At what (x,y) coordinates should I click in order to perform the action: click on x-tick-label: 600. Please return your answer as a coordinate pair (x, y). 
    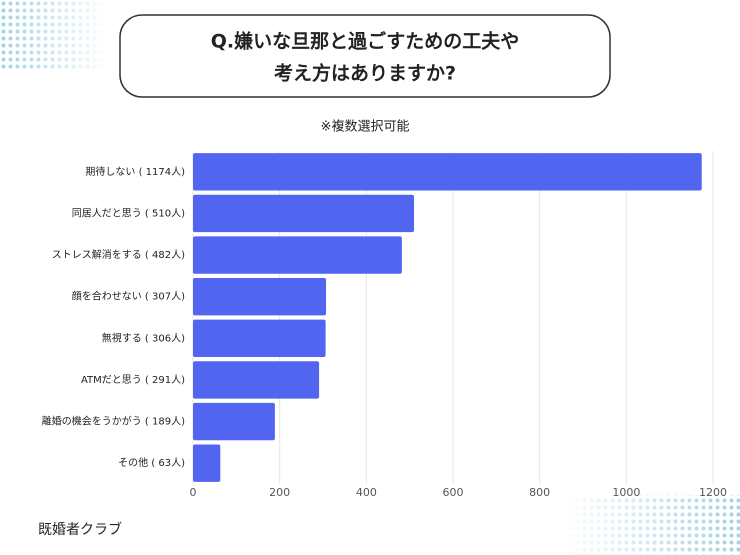
    Looking at the image, I should click on (453, 492).